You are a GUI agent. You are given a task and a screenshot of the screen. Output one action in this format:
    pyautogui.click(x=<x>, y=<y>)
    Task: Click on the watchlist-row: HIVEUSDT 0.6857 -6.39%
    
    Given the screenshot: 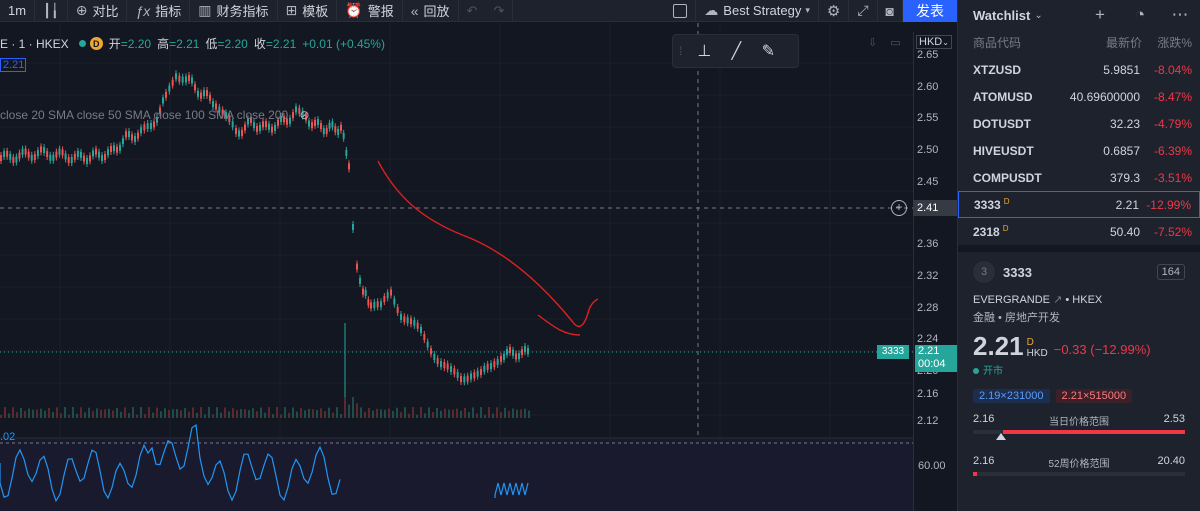 What is the action you would take?
    pyautogui.click(x=1079, y=150)
    